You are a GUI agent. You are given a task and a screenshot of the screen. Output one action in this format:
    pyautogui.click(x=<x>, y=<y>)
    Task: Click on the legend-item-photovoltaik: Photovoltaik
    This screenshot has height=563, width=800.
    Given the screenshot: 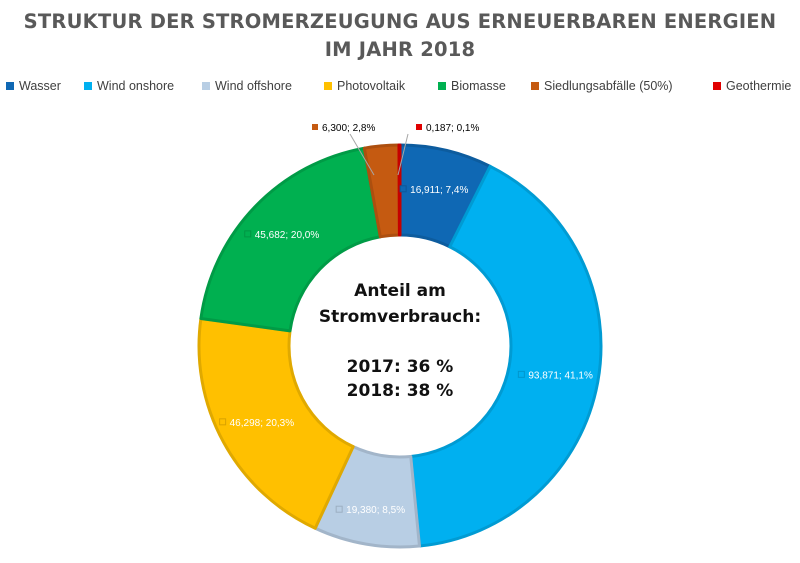 What is the action you would take?
    pyautogui.click(x=364, y=86)
    